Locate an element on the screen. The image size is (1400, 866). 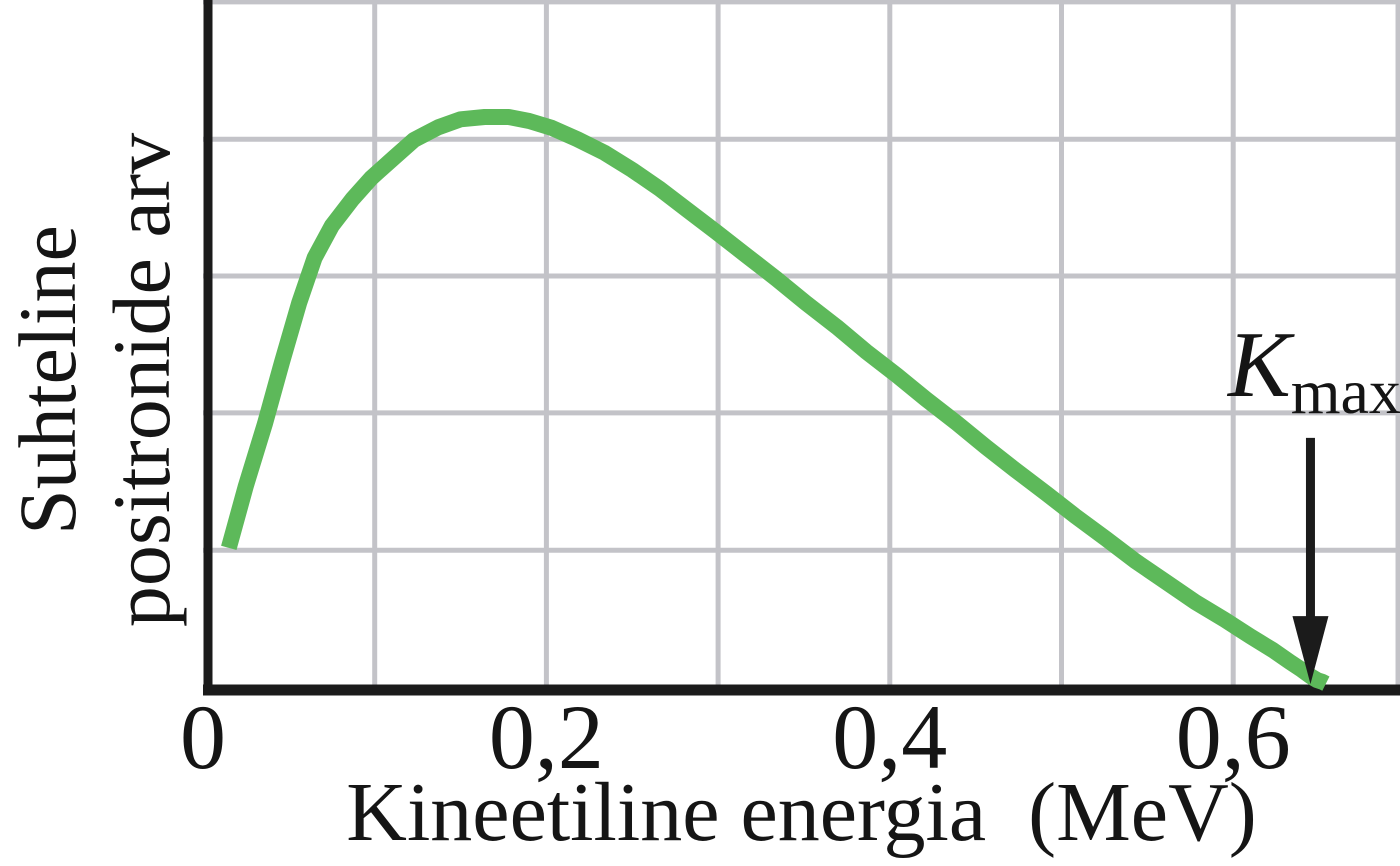
x-tick-label-0: 0 is located at coordinates (203, 737).